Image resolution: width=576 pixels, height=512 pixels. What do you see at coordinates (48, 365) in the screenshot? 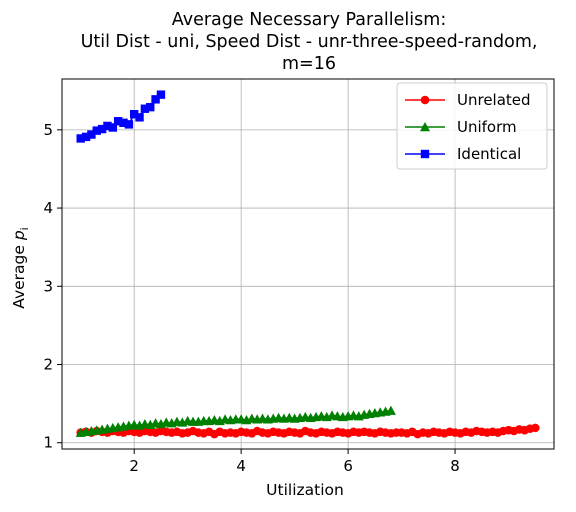
I see `y-tick-label: 2` at bounding box center [48, 365].